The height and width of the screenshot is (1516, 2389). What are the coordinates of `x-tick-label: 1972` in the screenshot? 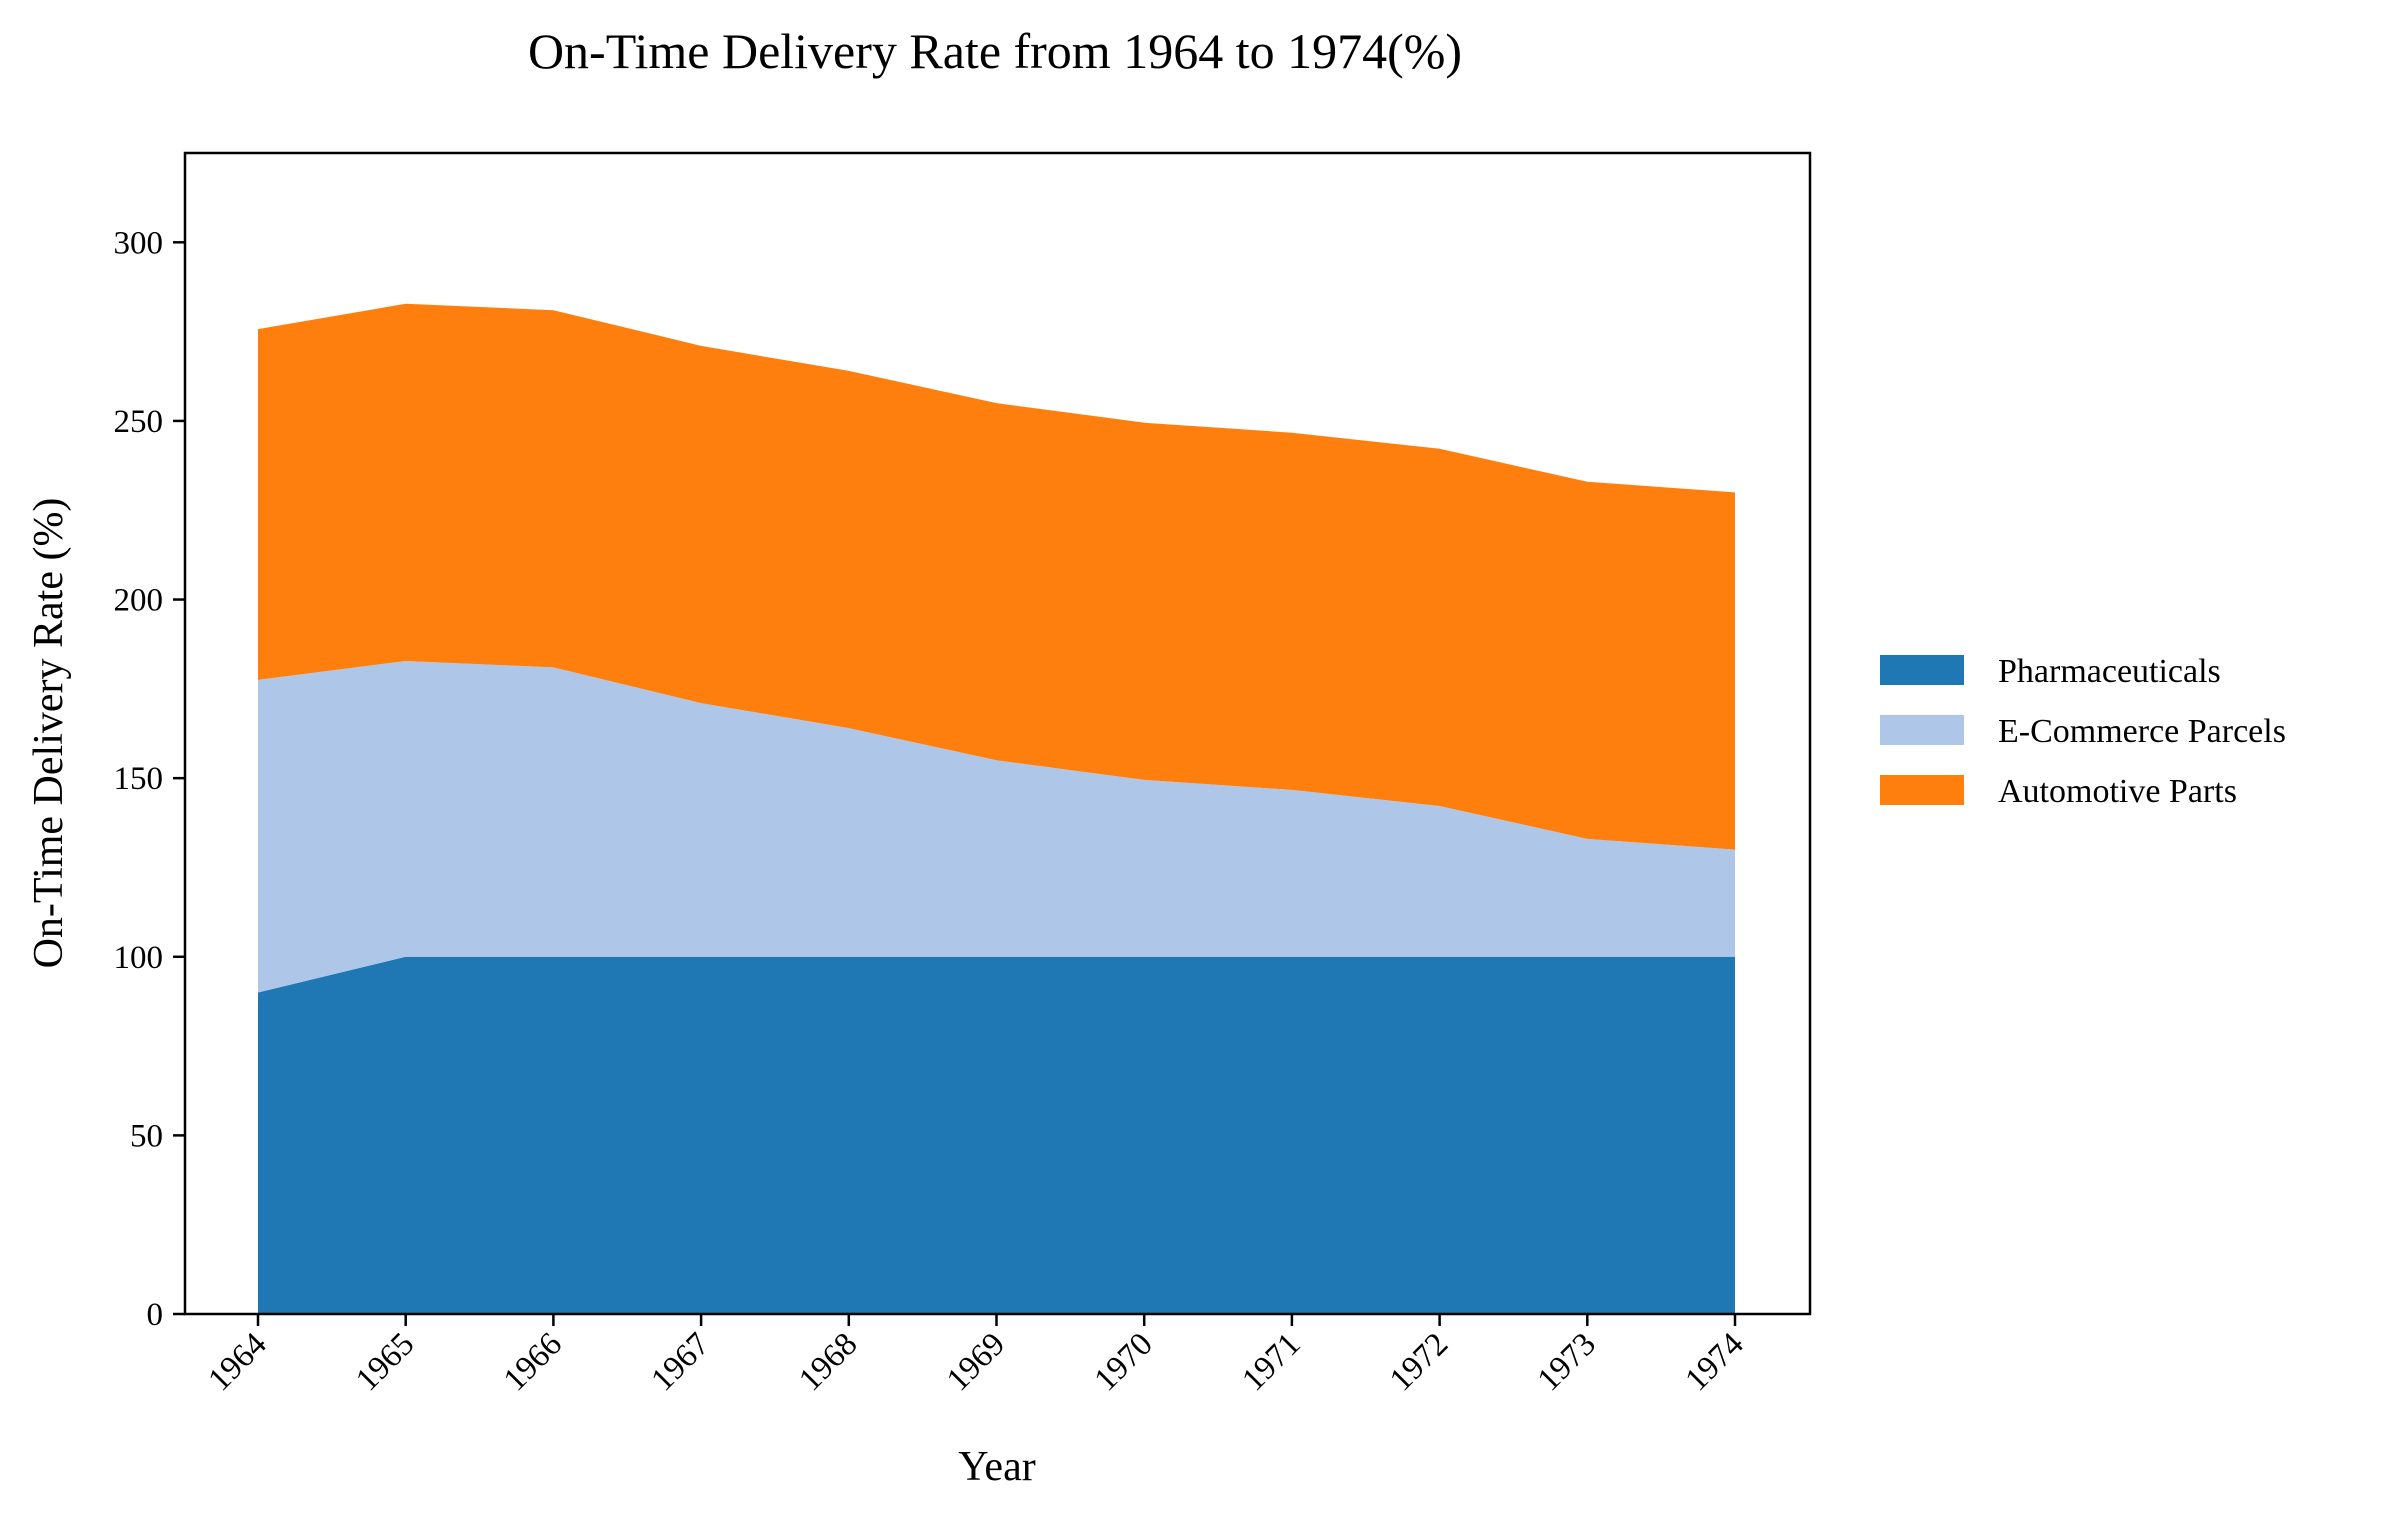 It's located at (1419, 1362).